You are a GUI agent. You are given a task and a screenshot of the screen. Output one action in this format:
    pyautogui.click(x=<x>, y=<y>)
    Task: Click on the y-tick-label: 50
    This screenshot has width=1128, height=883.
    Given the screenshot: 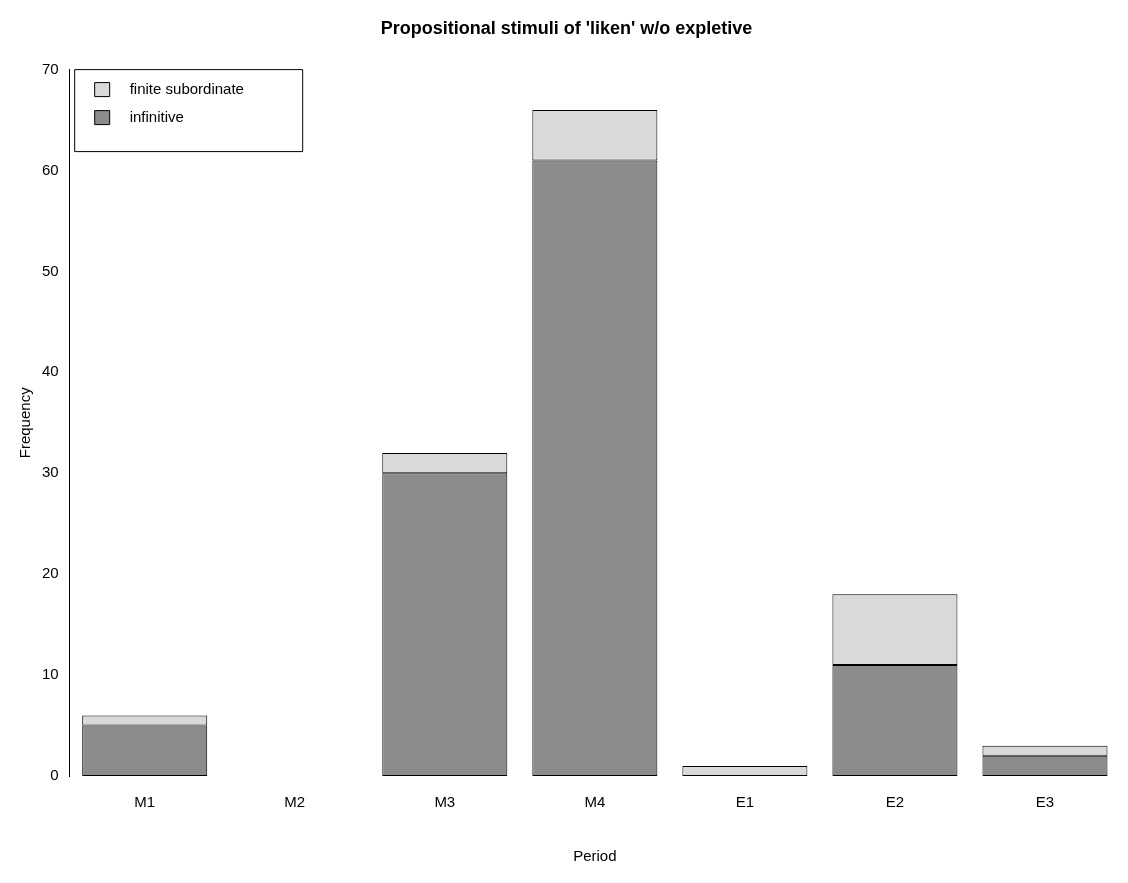 What is the action you would take?
    pyautogui.click(x=50, y=270)
    